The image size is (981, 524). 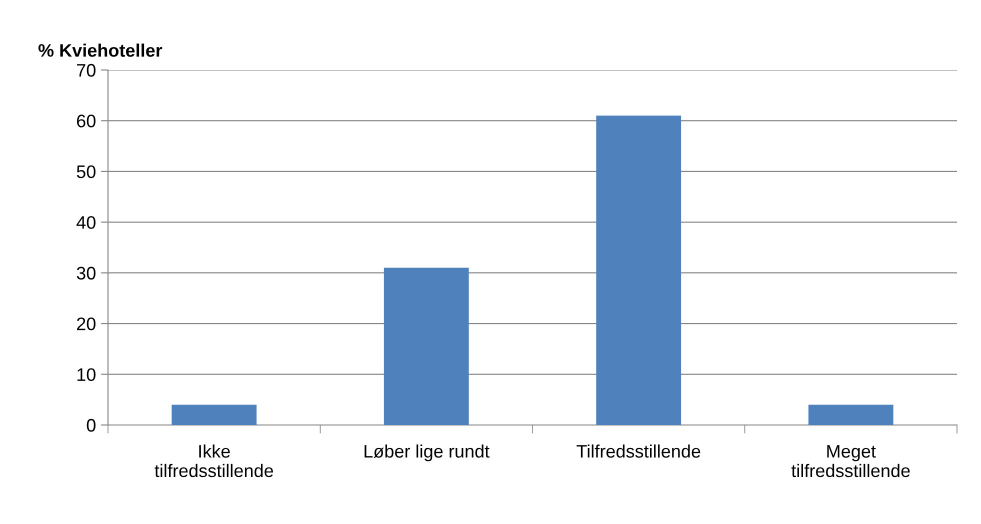 What do you see at coordinates (86, 273) in the screenshot?
I see `y-tick-label: 30` at bounding box center [86, 273].